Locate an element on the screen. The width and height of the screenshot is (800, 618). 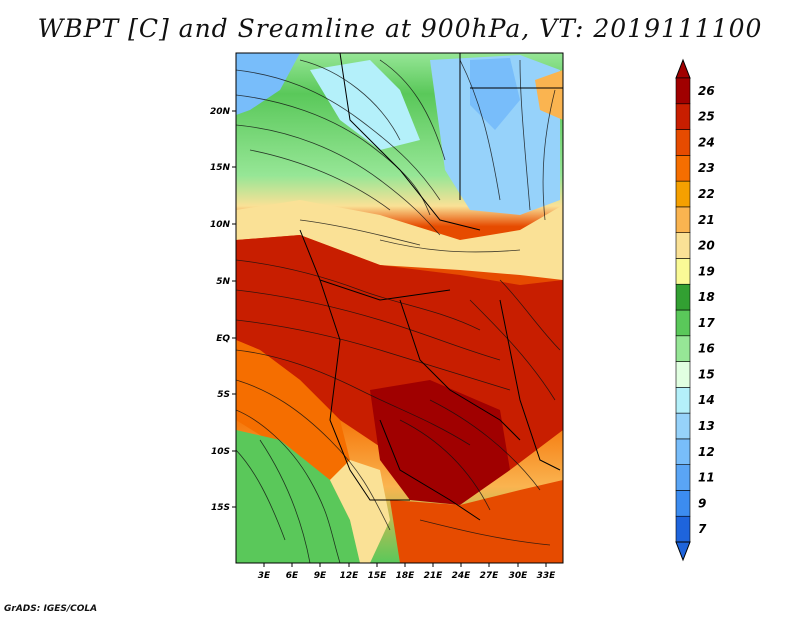
lon-tick-label: 30E is located at coordinates (519, 576).